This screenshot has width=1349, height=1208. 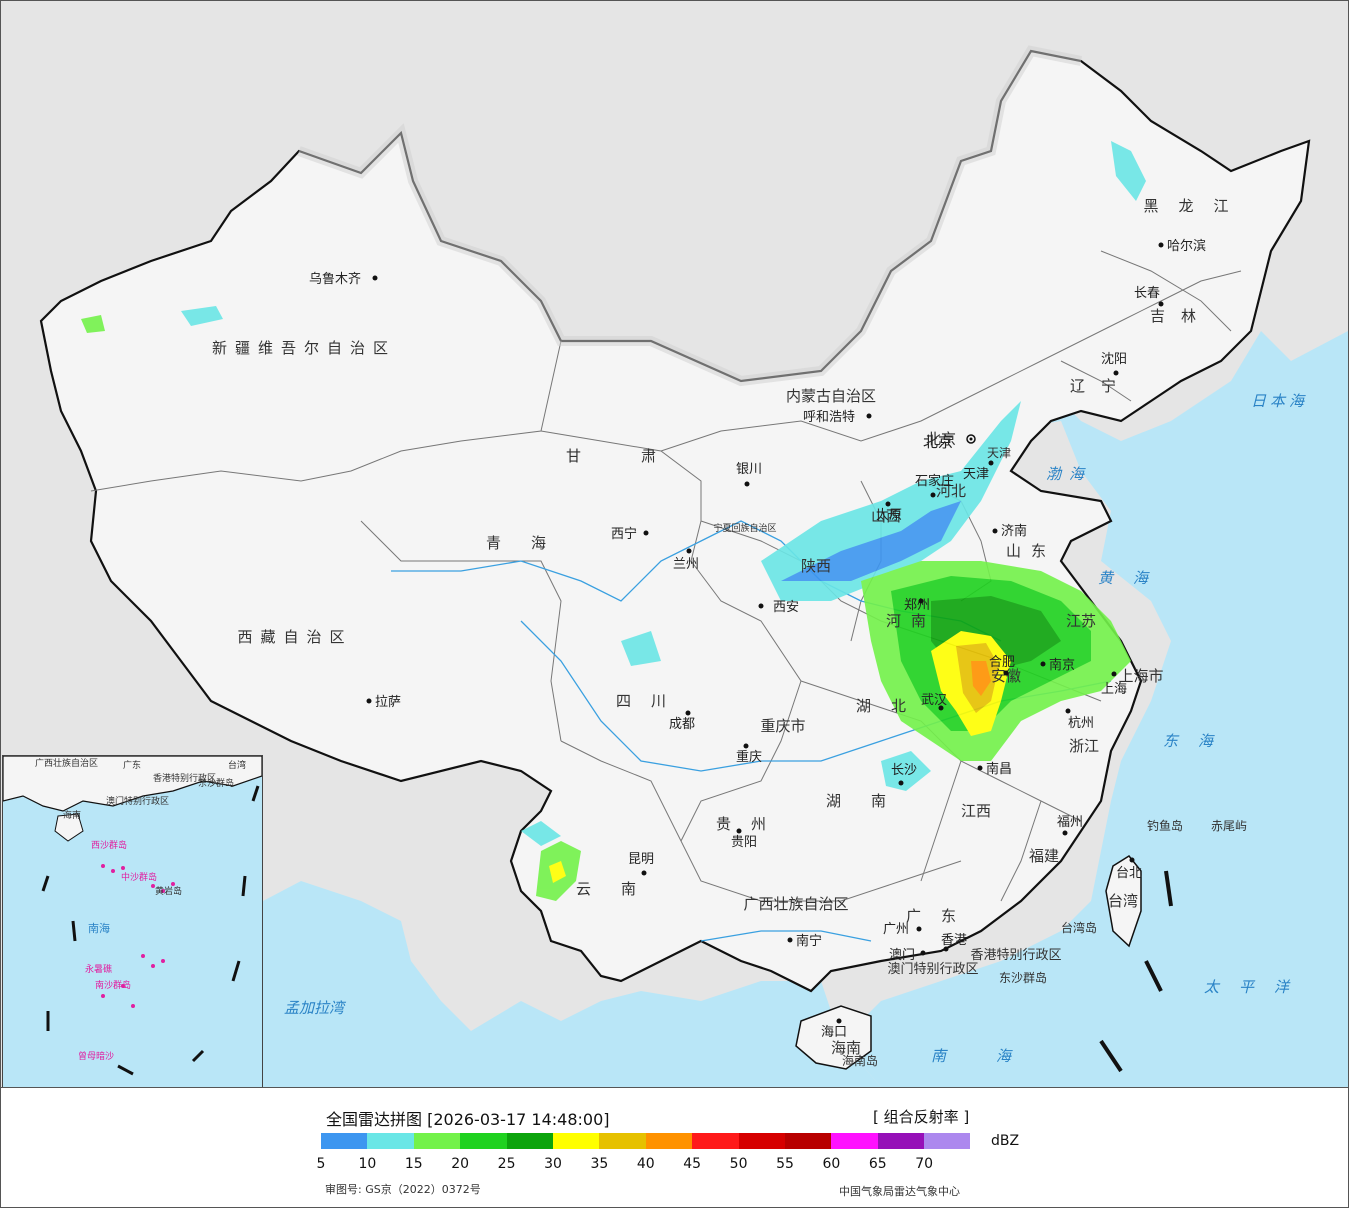 What do you see at coordinates (66, 763) in the screenshot?
I see `svg-text: 广西壮族自治区` at bounding box center [66, 763].